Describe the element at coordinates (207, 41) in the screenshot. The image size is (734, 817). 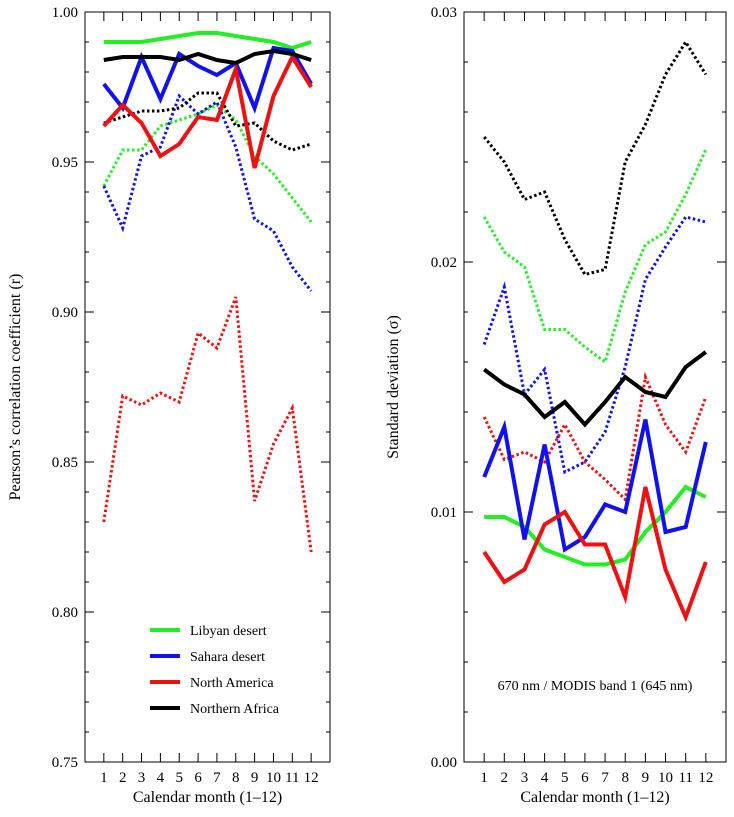
I see `series-line-libyan-desert-solid` at that location.